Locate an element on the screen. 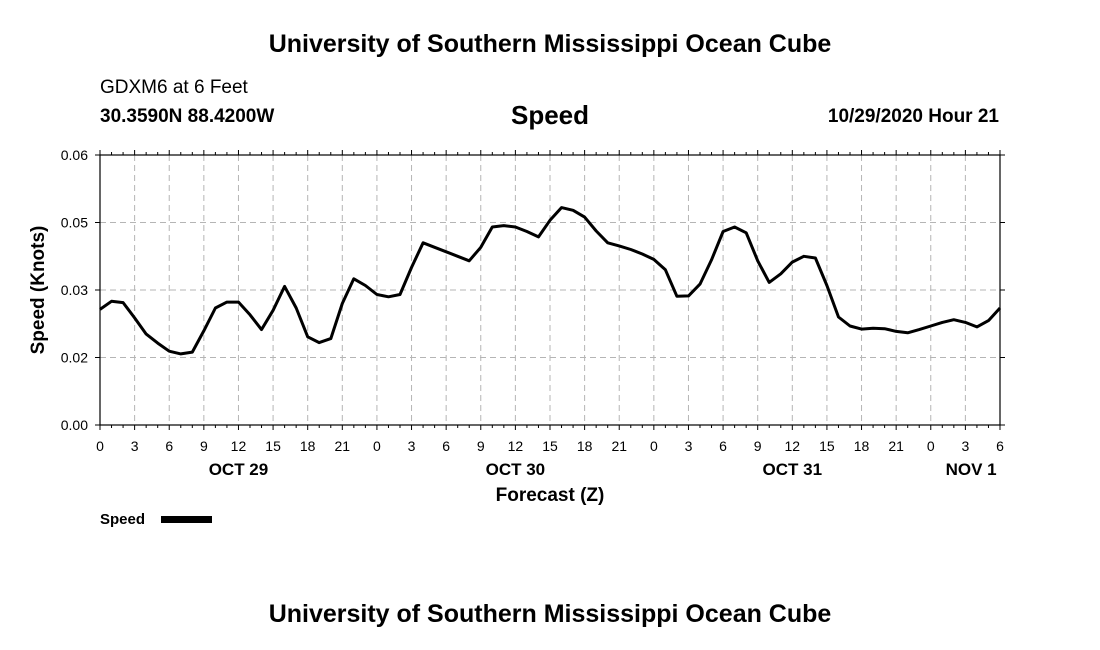 The height and width of the screenshot is (650, 1100). y-tick-label: 0.03 is located at coordinates (74, 290).